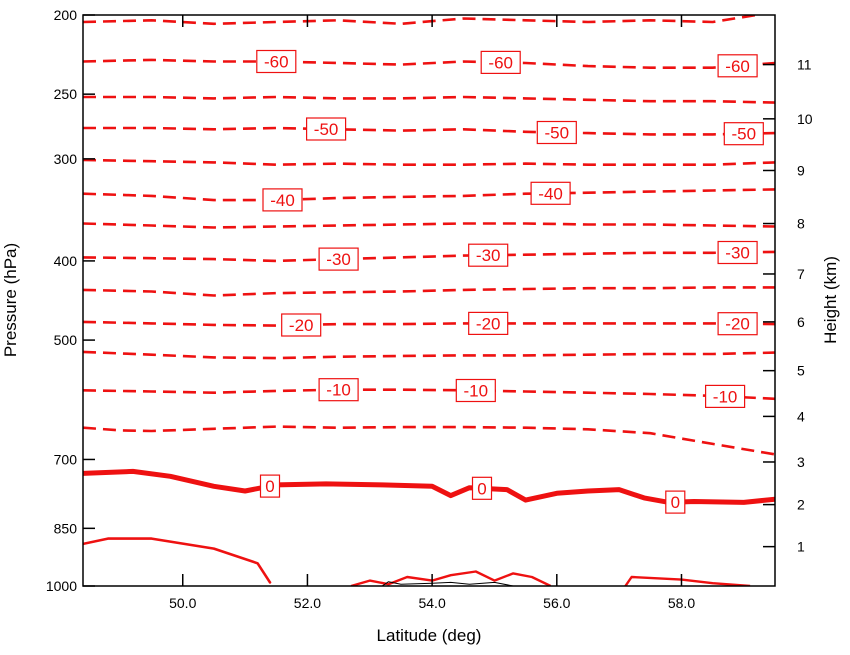 The width and height of the screenshot is (850, 655). What do you see at coordinates (801, 505) in the screenshot?
I see `y-right-tick-label: 2` at bounding box center [801, 505].